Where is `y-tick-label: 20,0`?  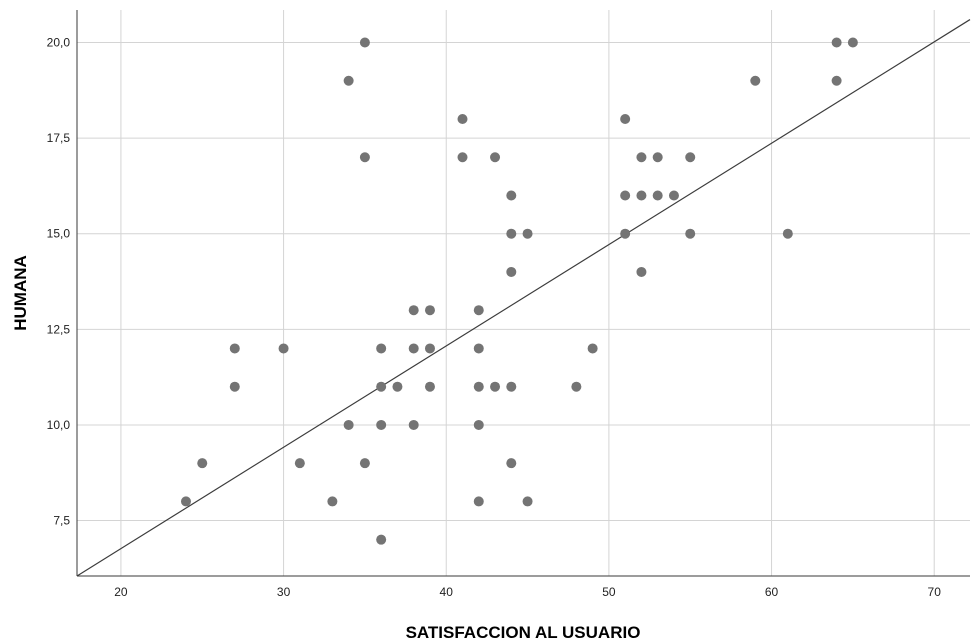
y-tick-label: 20,0 is located at coordinates (59, 43).